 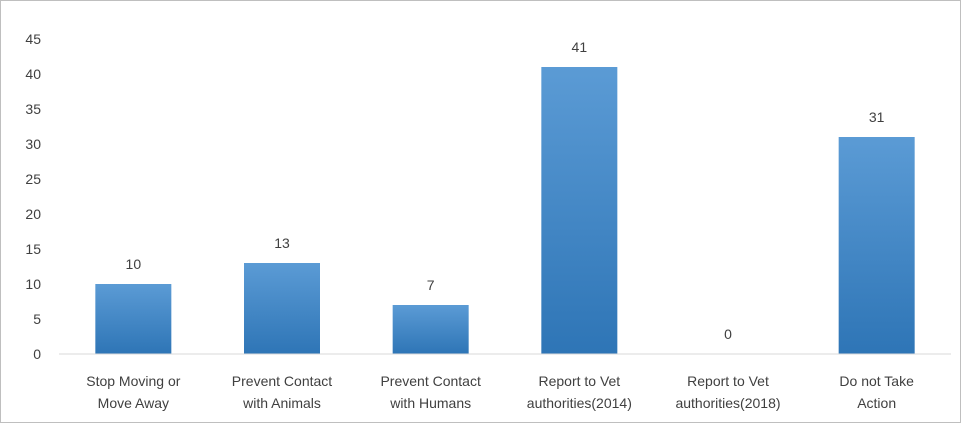 What do you see at coordinates (33, 74) in the screenshot?
I see `y-tick-label: 40` at bounding box center [33, 74].